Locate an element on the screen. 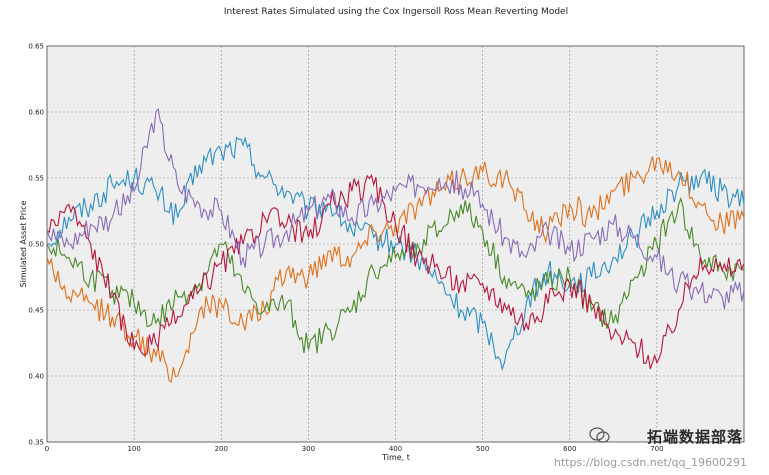 The width and height of the screenshot is (769, 475). x-tick-label: 700 is located at coordinates (656, 449).